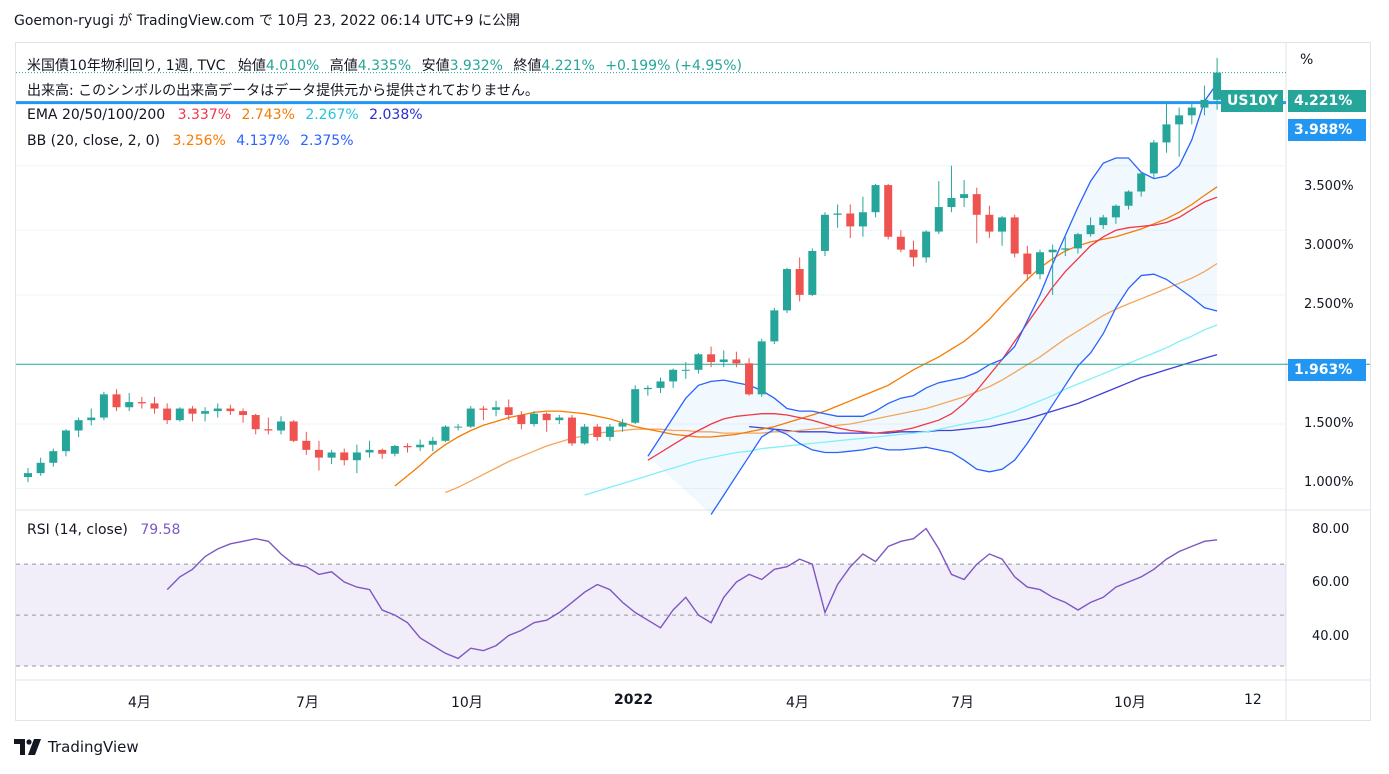  What do you see at coordinates (1130, 703) in the screenshot?
I see `time-tick: 10月` at bounding box center [1130, 703].